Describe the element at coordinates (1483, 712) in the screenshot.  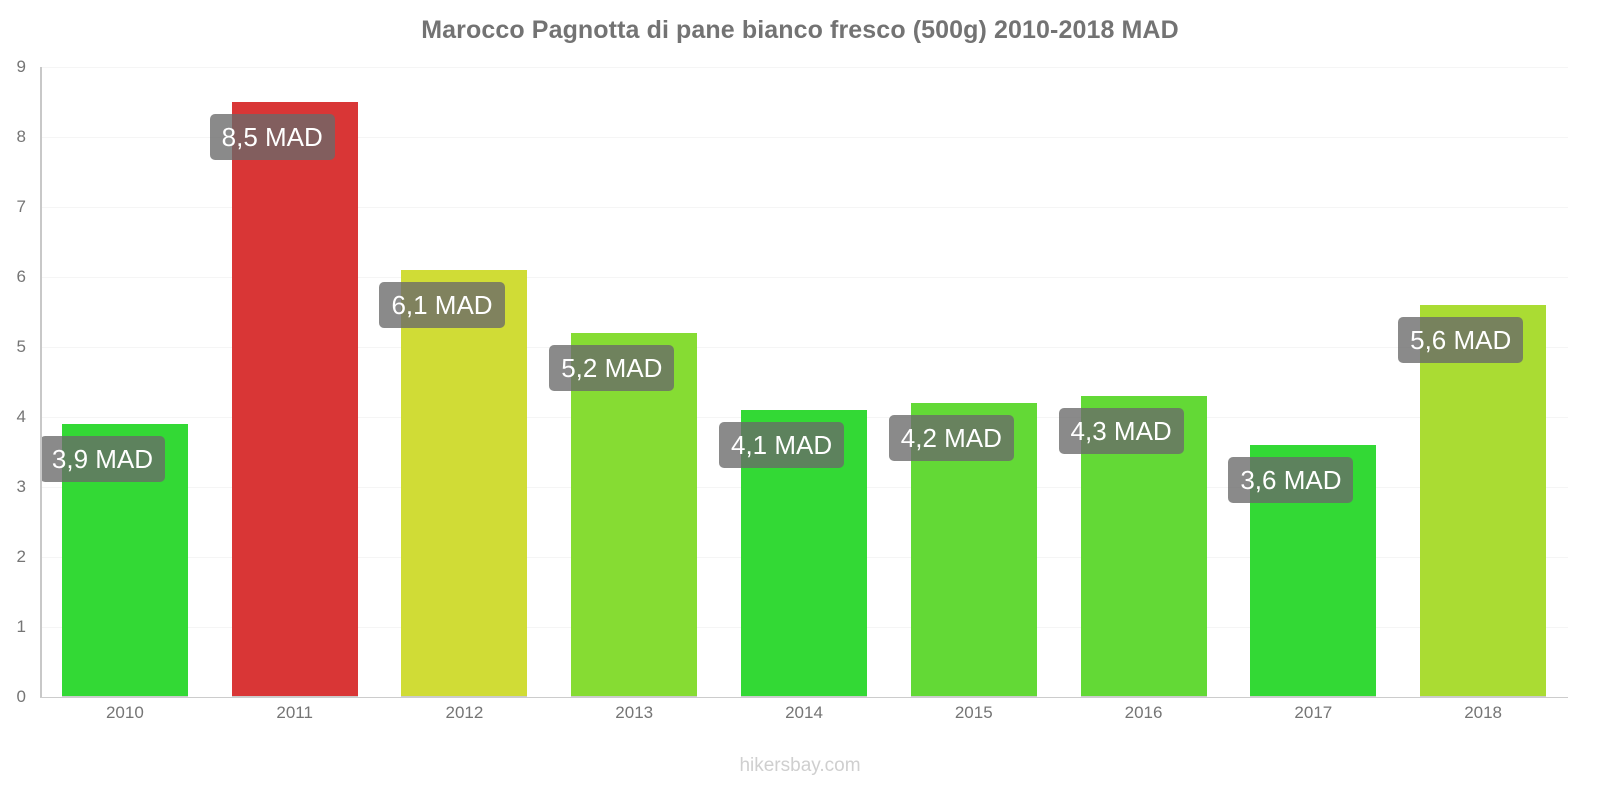
I see `x-axis-tick-label-2018: 2018` at that location.